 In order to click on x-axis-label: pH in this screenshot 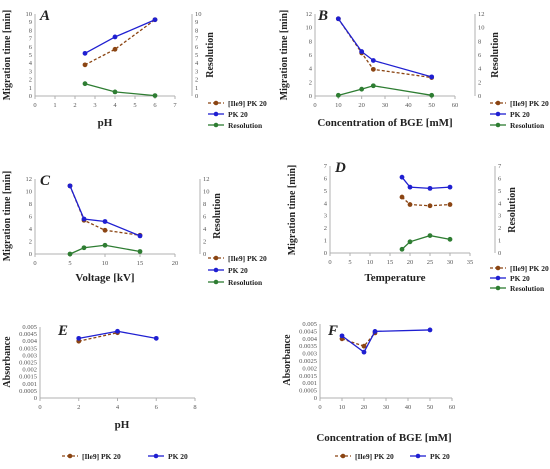, I will do `click(105, 123)`.